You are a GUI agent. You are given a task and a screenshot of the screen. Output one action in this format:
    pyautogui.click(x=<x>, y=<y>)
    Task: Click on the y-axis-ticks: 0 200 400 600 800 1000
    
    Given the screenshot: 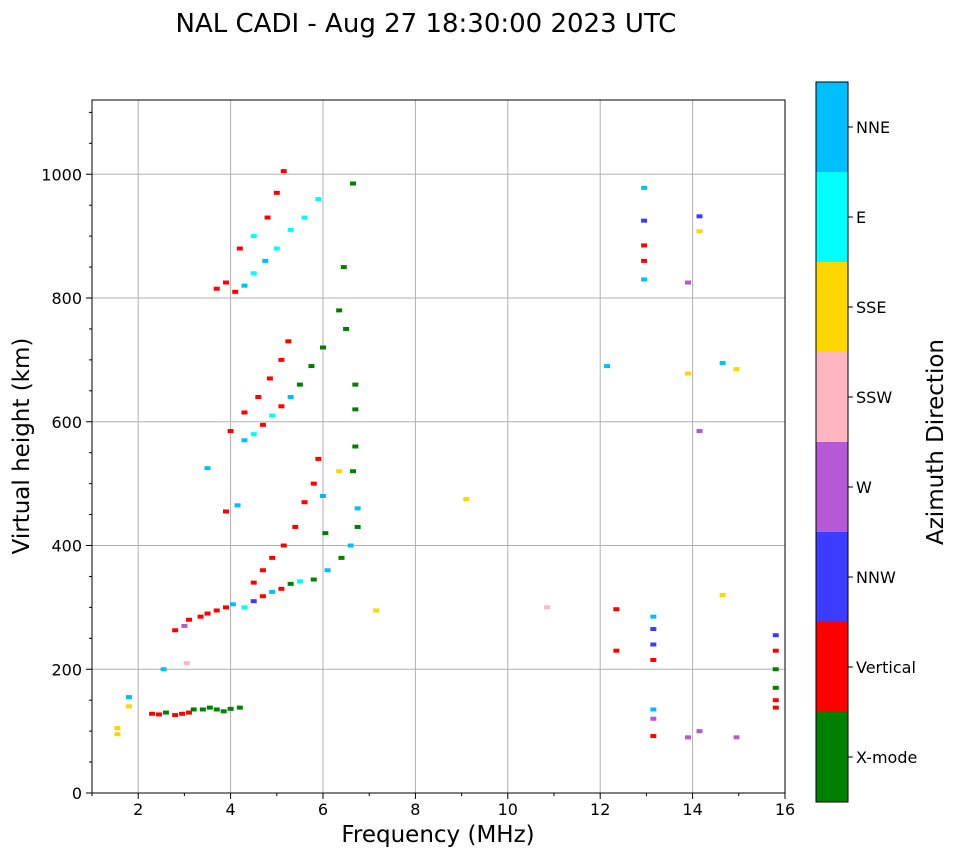 What is the action you would take?
    pyautogui.click(x=66, y=457)
    